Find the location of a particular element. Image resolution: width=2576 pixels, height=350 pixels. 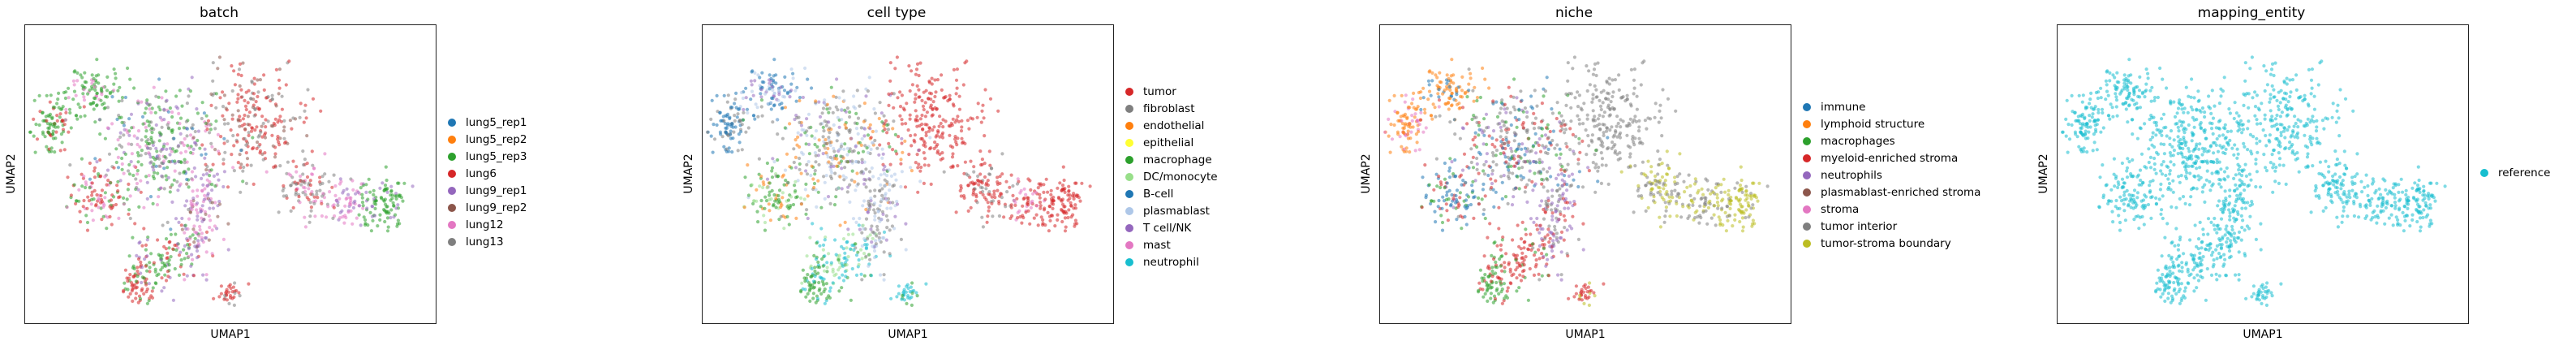

y-axis-label: UMAP2 is located at coordinates (1367, 174).